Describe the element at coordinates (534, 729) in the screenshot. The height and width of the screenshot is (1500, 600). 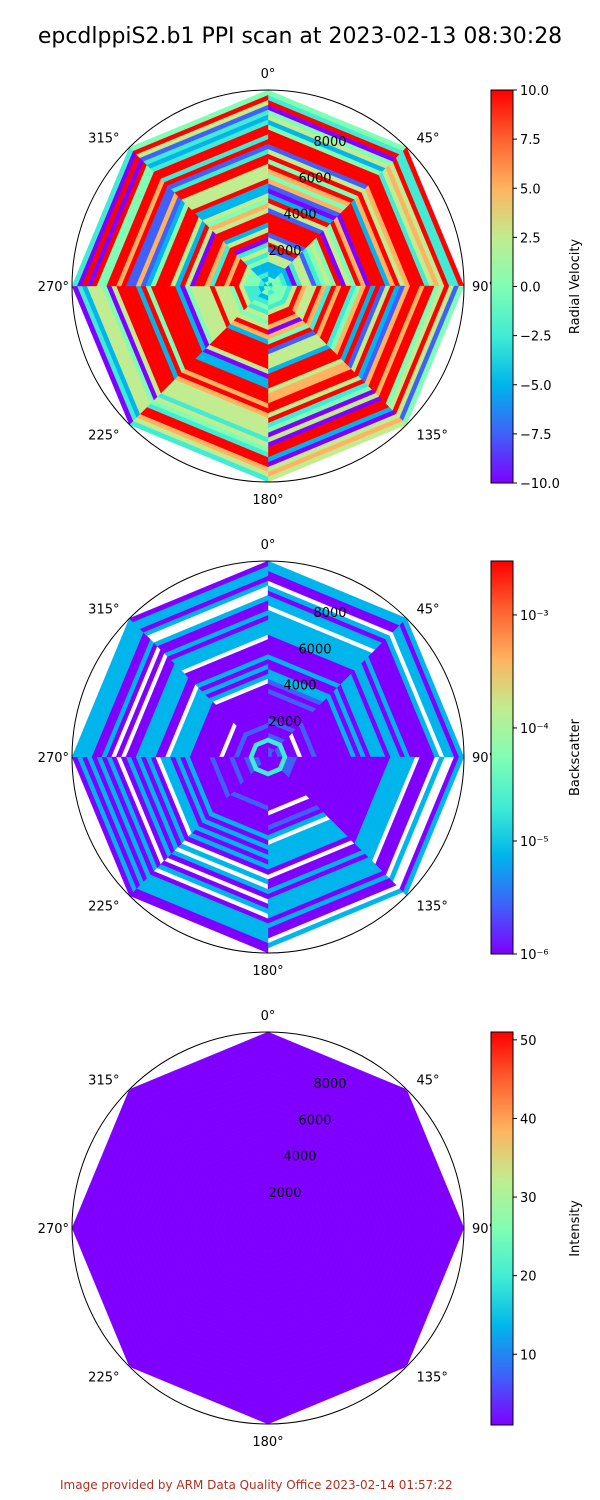
I see `colorbar-tick-label: 10⁻⁴` at that location.